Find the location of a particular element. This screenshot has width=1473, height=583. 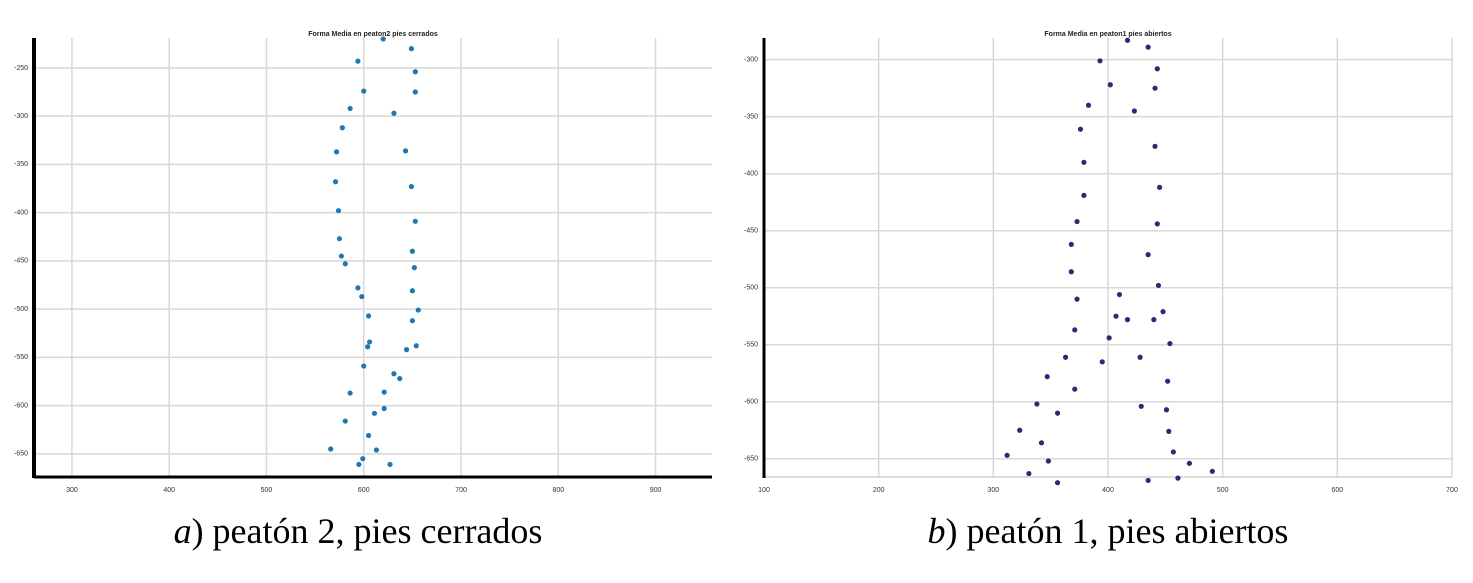

caption: a) peatón 2, pies cerrados is located at coordinates (358, 531).